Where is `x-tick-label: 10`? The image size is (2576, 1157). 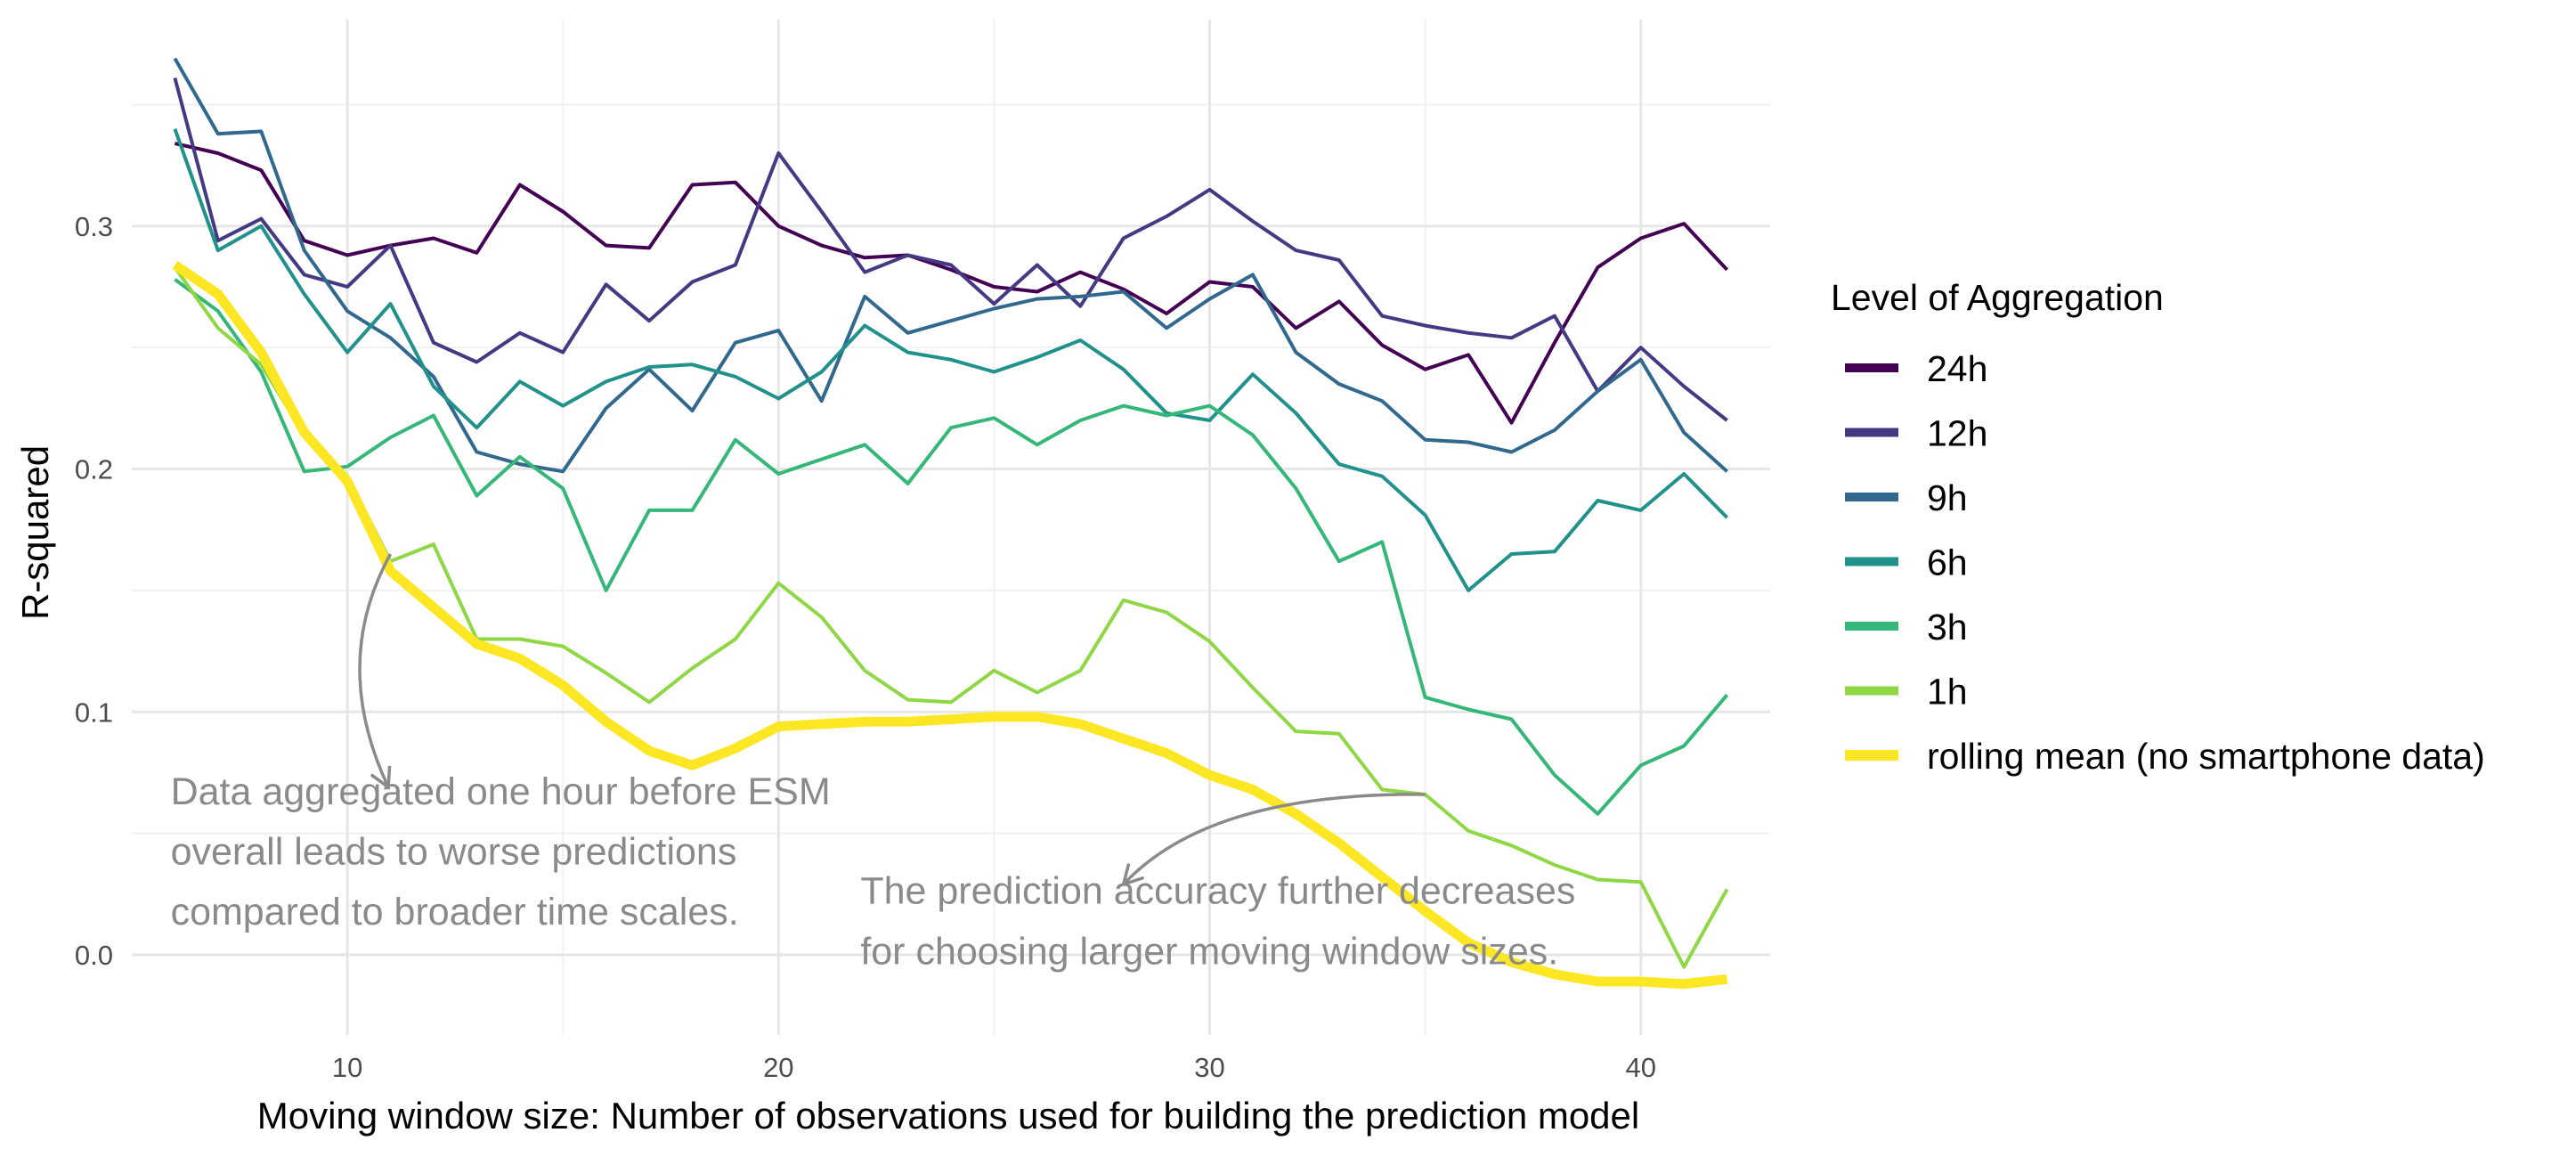 x-tick-label: 10 is located at coordinates (347, 1067).